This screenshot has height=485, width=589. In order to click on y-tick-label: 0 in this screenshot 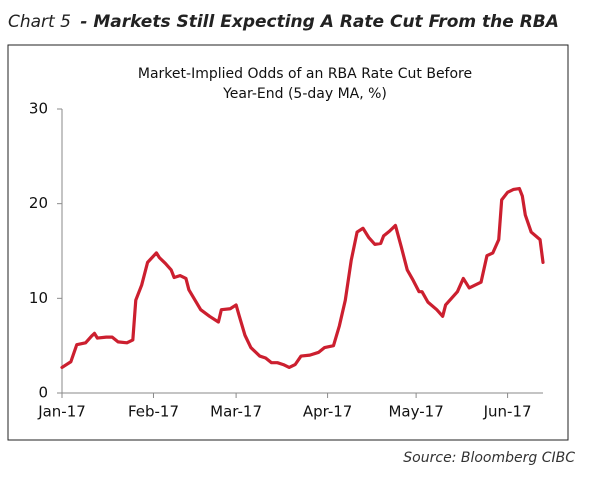, I will do `click(43, 393)`.